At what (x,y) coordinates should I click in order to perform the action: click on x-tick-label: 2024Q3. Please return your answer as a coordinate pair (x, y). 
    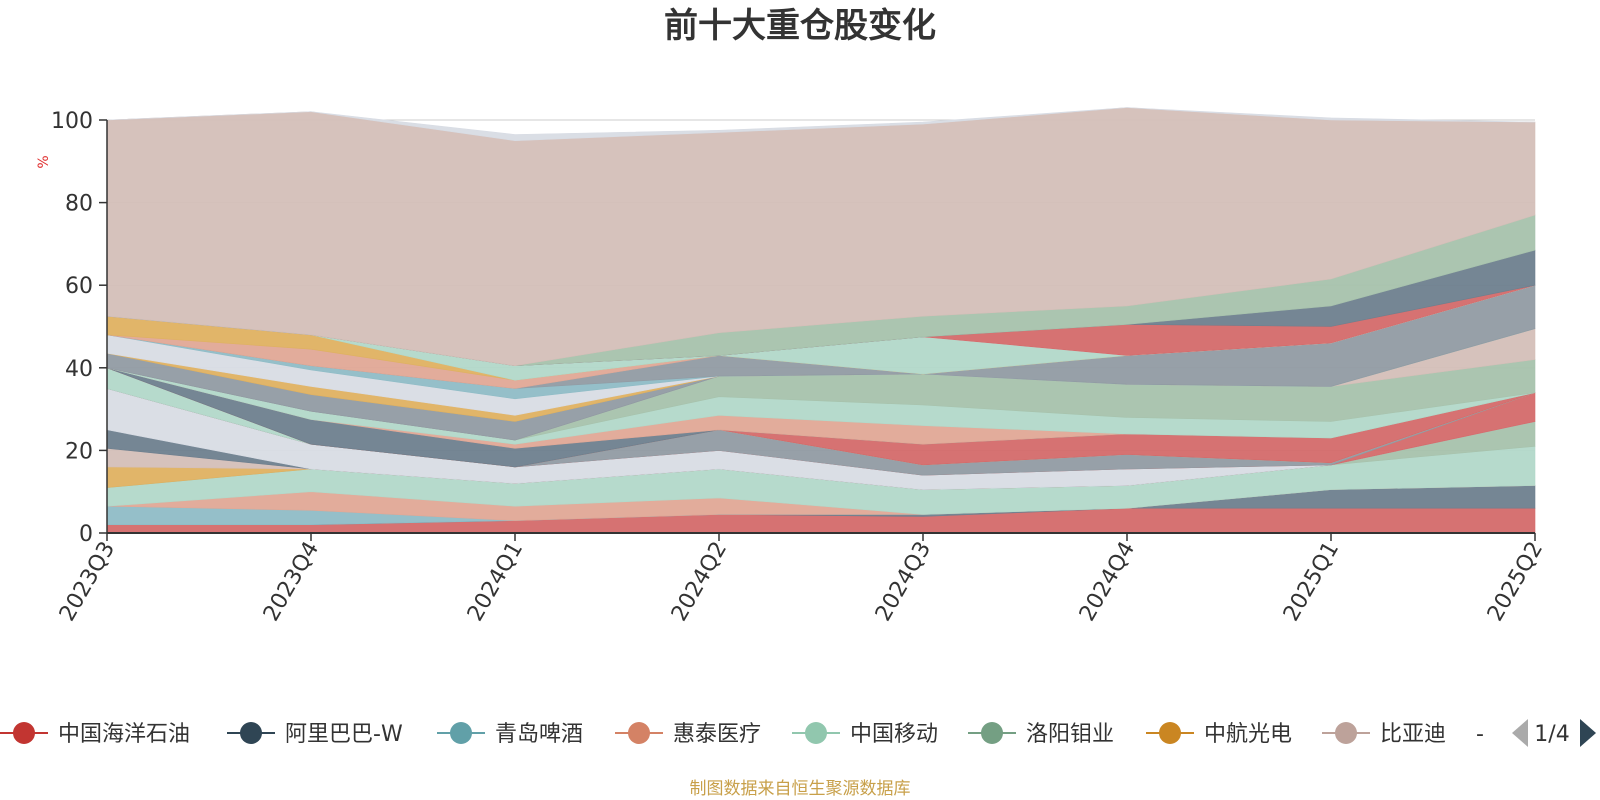
    Looking at the image, I should click on (903, 582).